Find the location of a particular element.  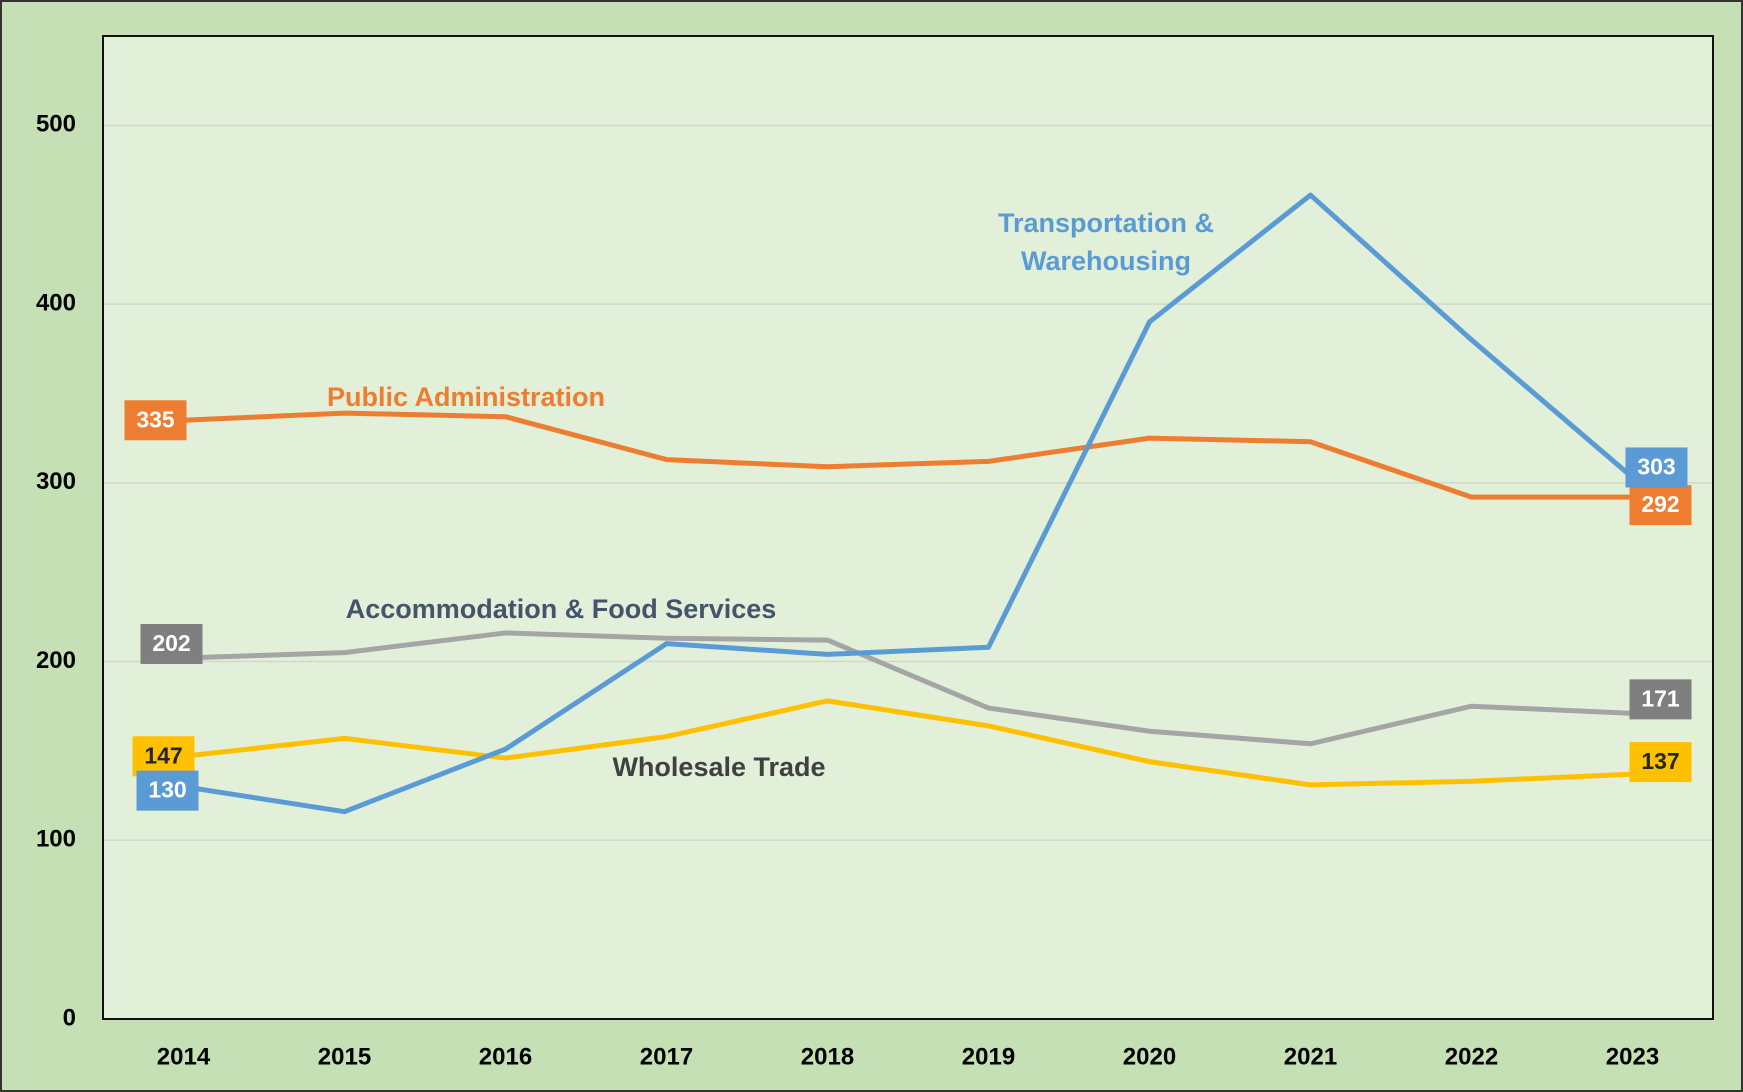

data-label: 202 is located at coordinates (171, 643).